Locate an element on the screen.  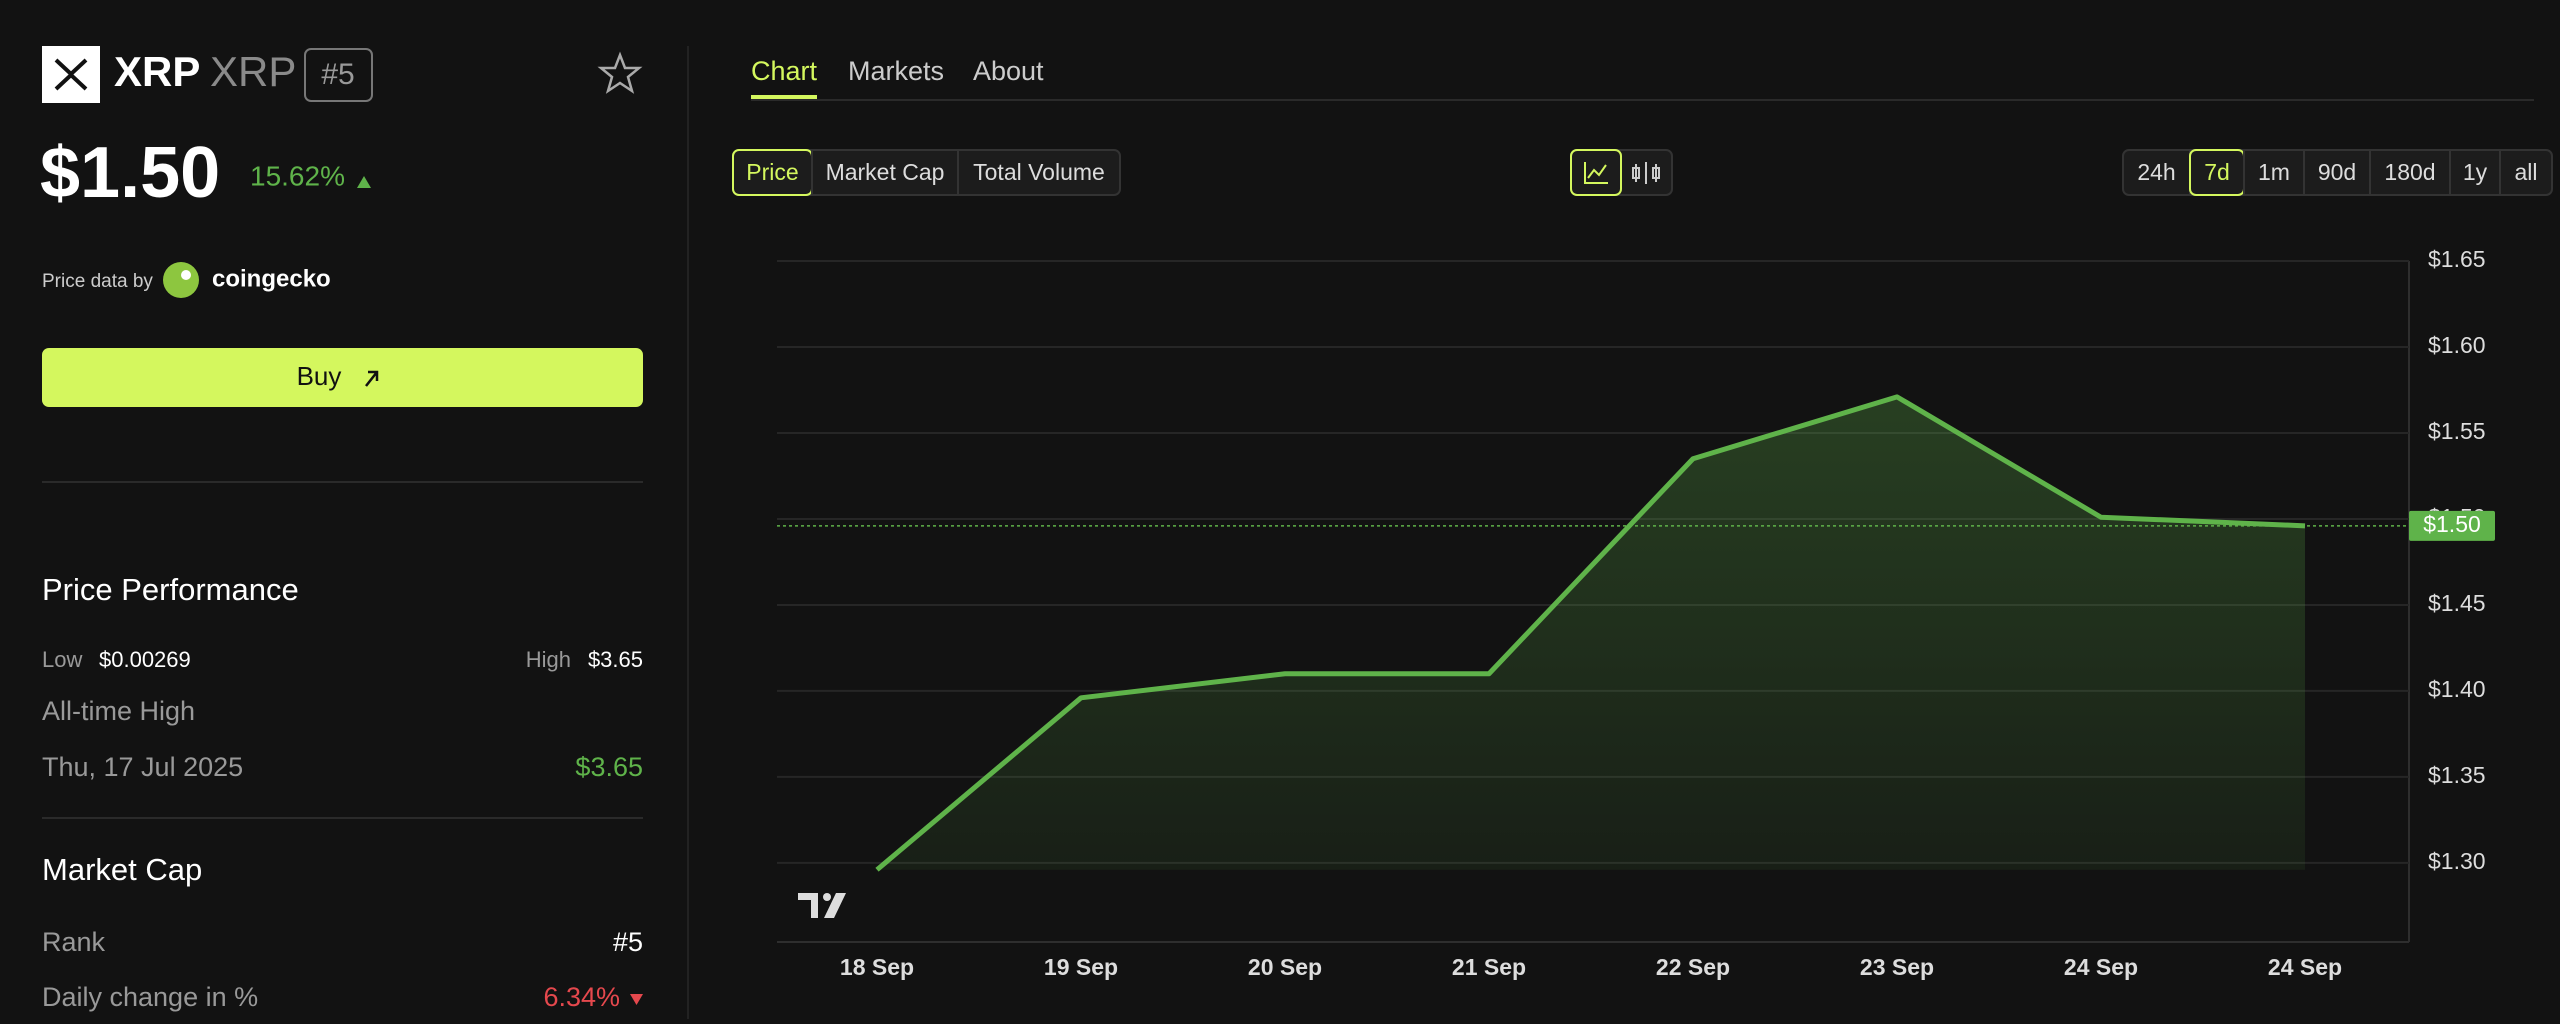
price: $1.50 is located at coordinates (130, 173).